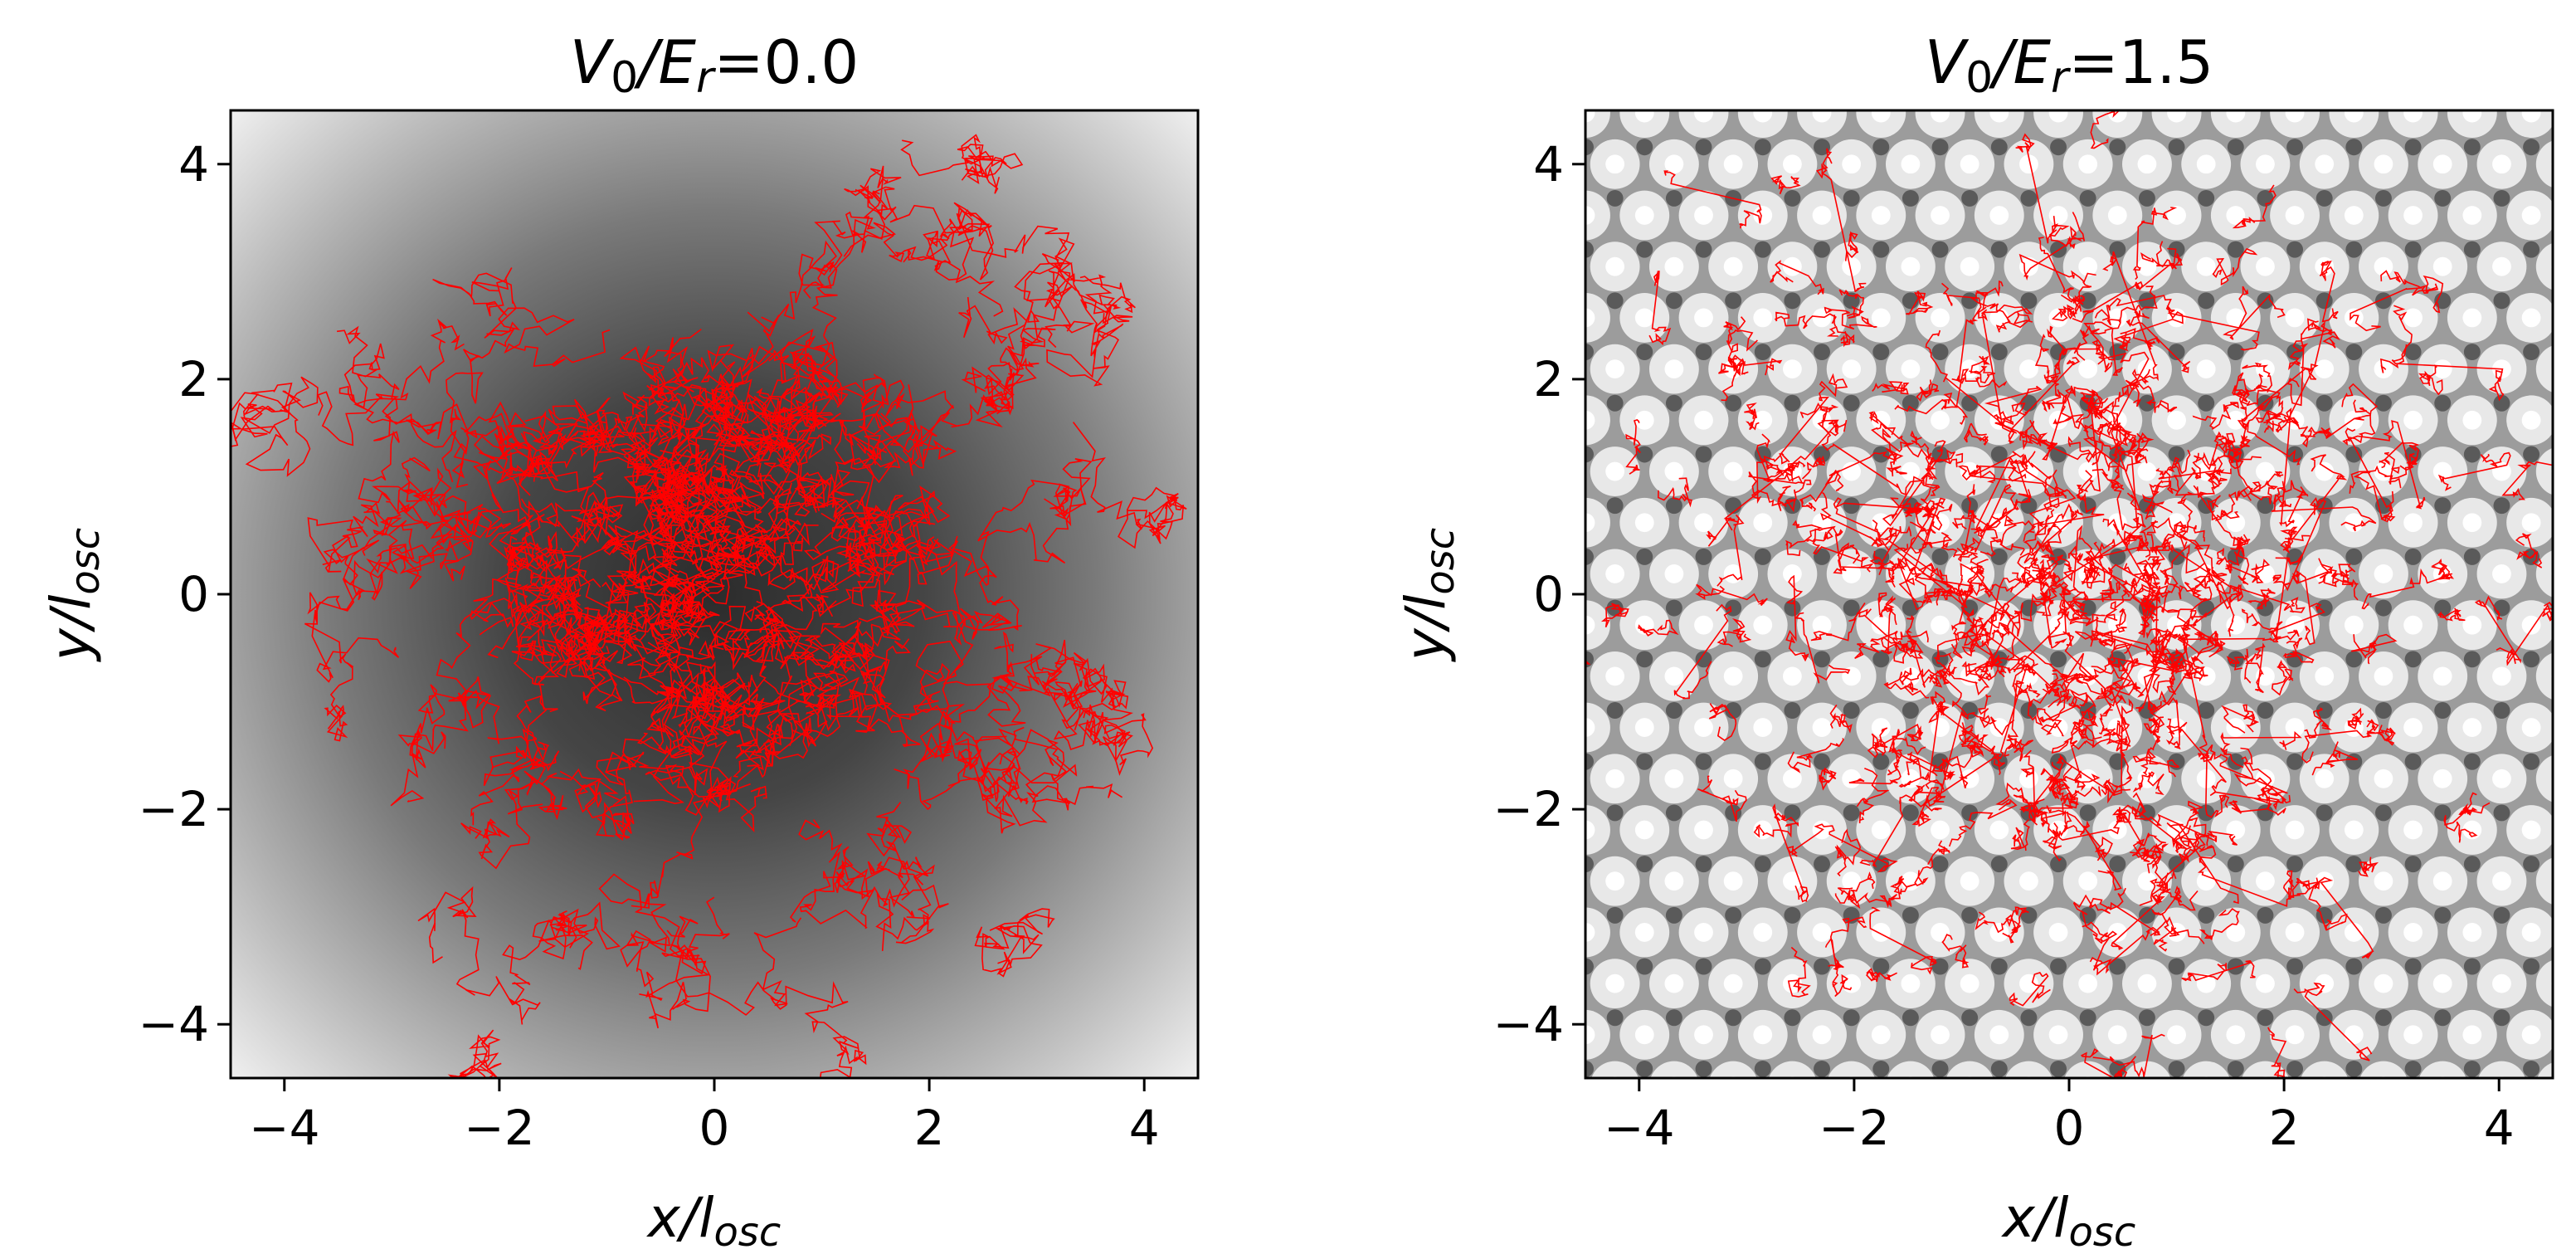 This screenshot has height=1254, width=2576. What do you see at coordinates (1548, 164) in the screenshot?
I see `right-y-tick-label: 4` at bounding box center [1548, 164].